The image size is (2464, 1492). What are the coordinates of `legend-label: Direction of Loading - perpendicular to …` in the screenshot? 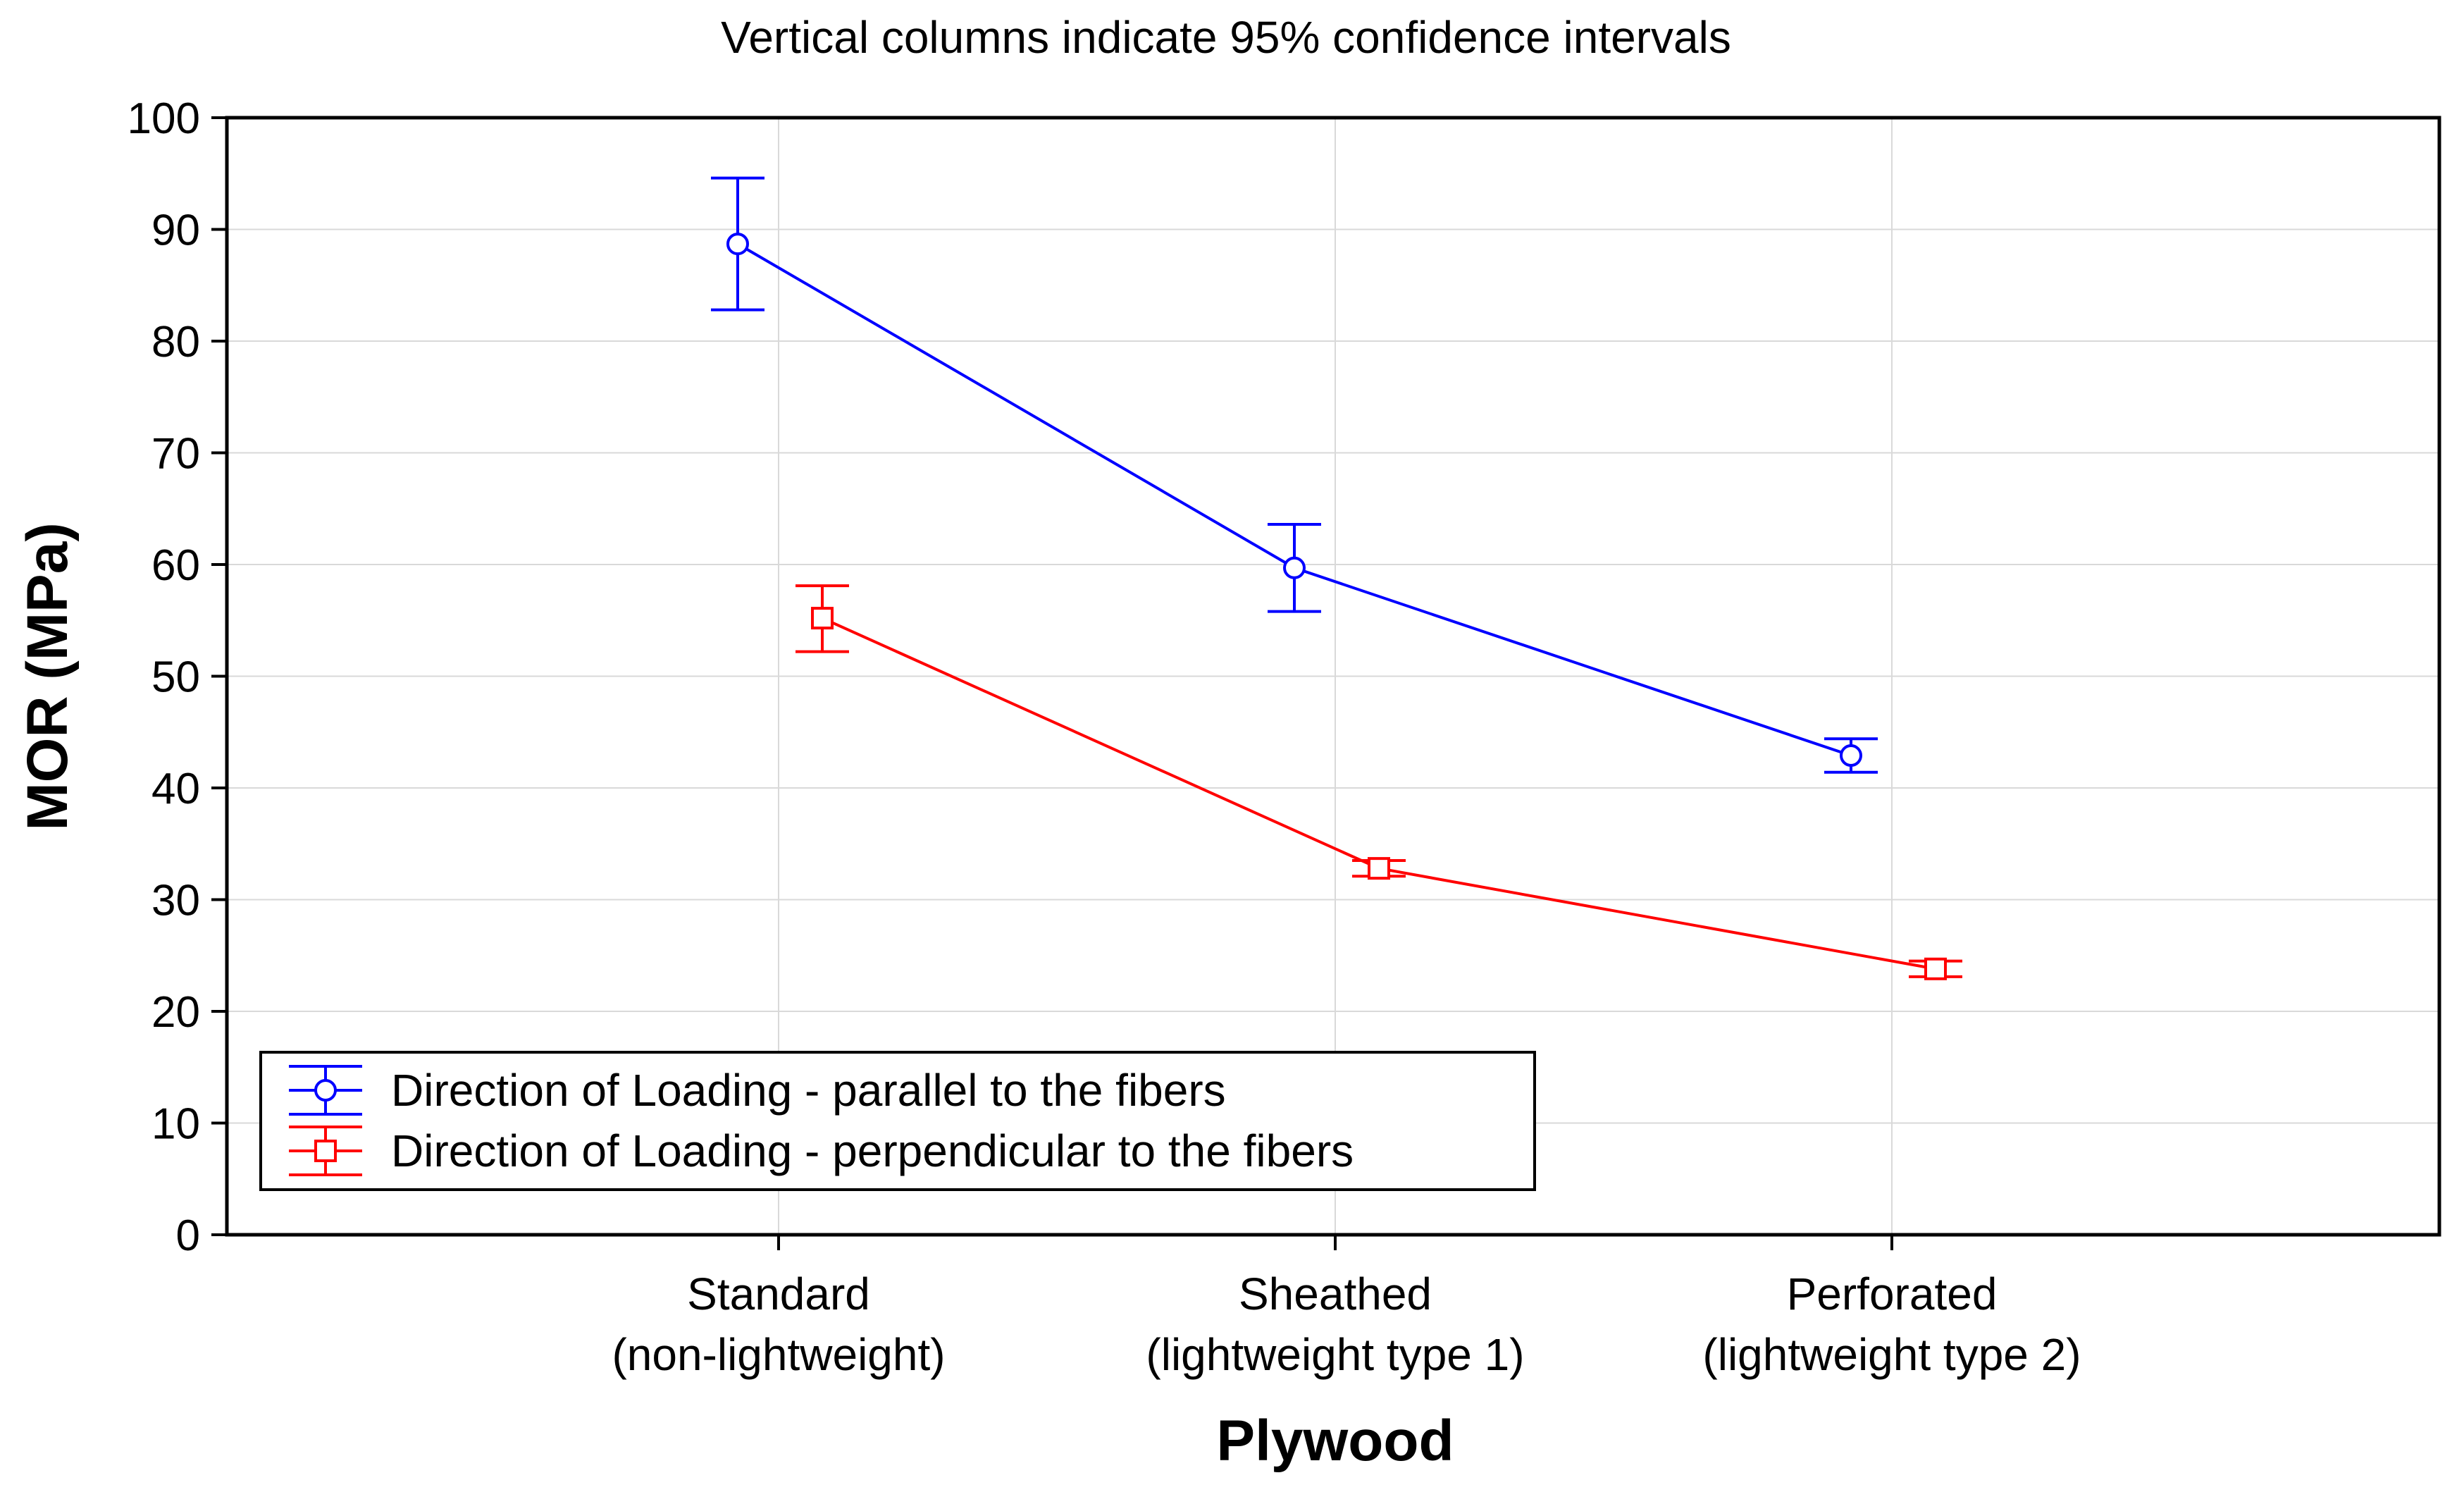 It's located at (872, 1151).